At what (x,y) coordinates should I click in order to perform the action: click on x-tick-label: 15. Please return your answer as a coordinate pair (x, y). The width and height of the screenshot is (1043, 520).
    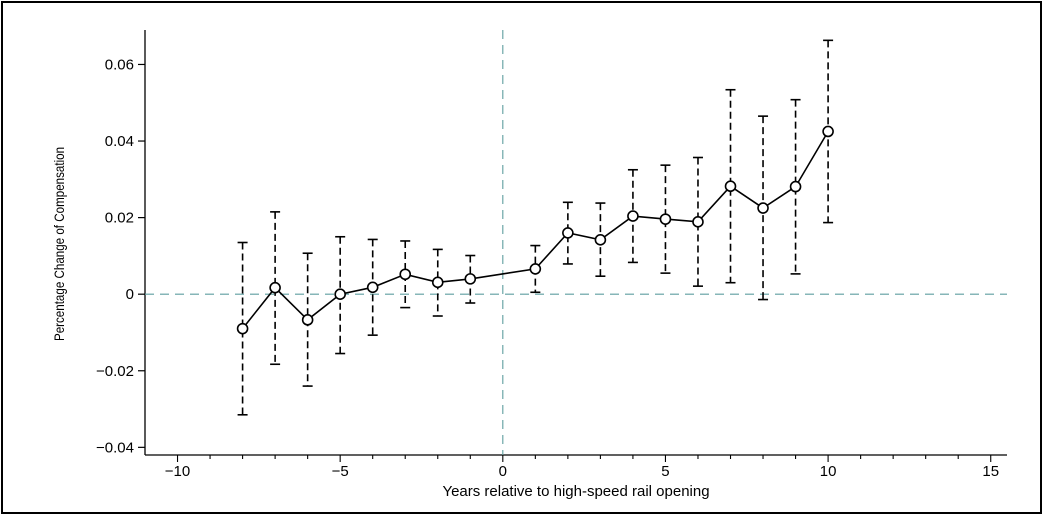
    Looking at the image, I should click on (990, 471).